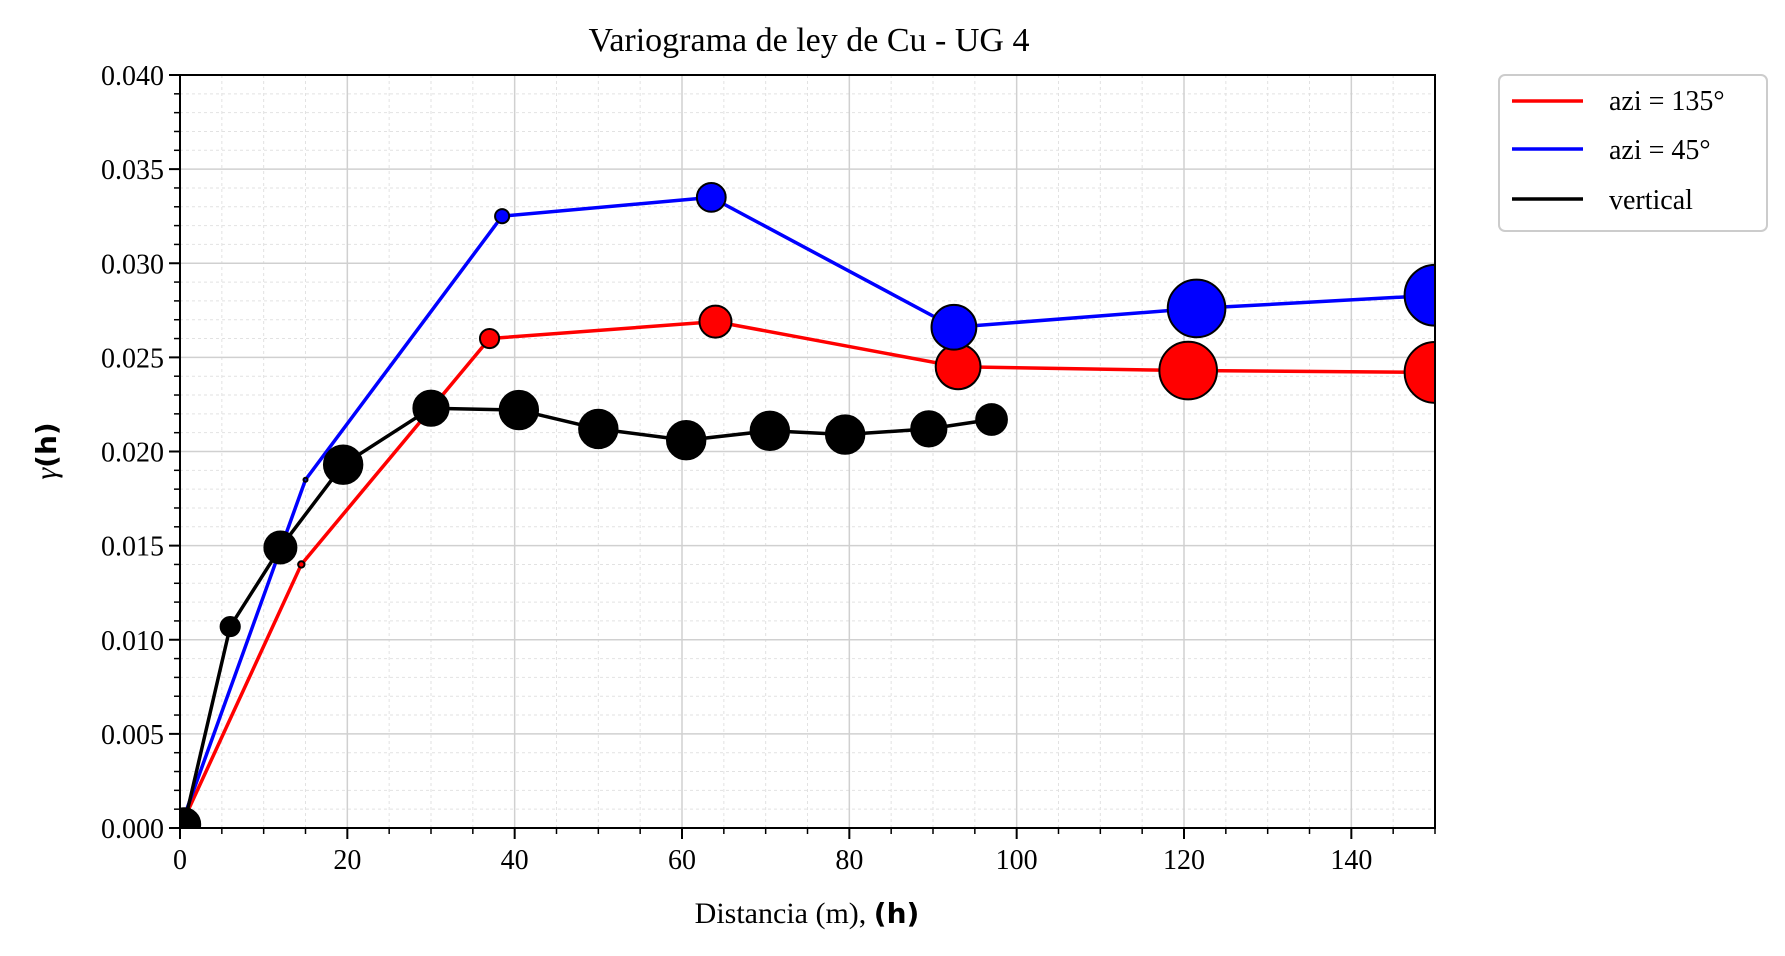 This screenshot has height=956, width=1785. What do you see at coordinates (132, 735) in the screenshot?
I see `y-tick-label: 0.005` at bounding box center [132, 735].